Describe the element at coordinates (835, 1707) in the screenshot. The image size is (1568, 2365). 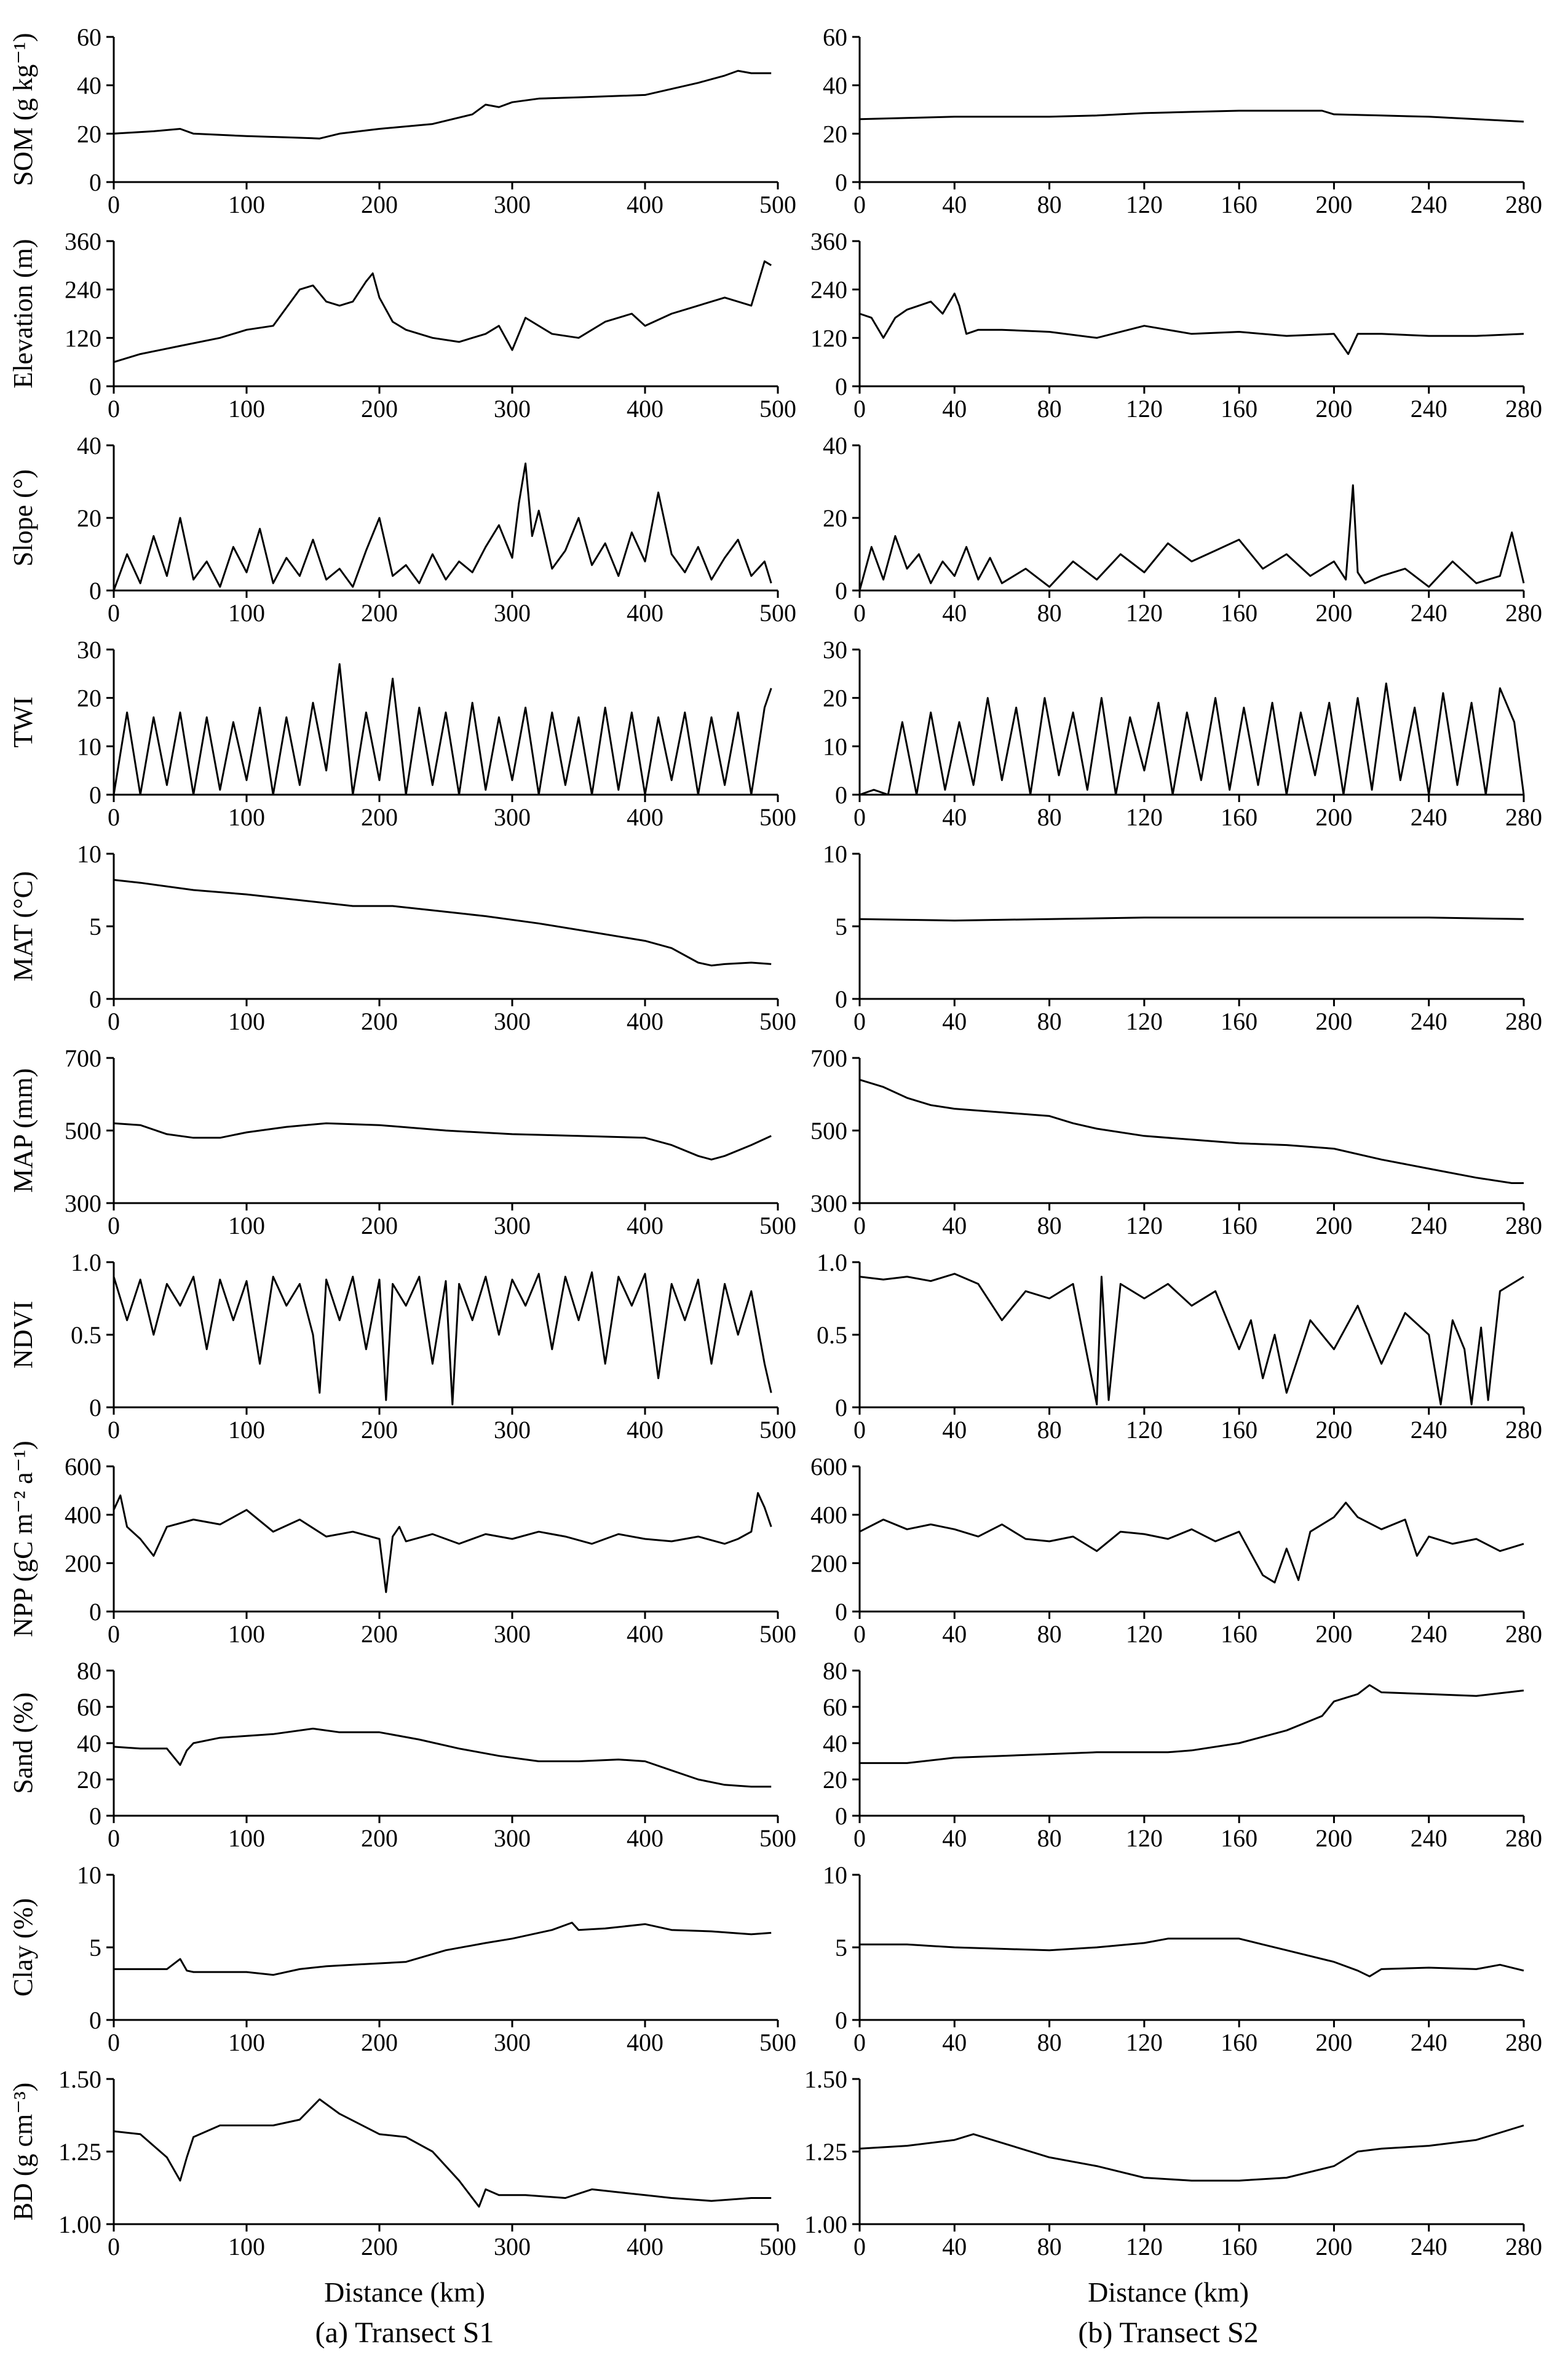
I see `s2-sand-y-tick-label: 60` at that location.